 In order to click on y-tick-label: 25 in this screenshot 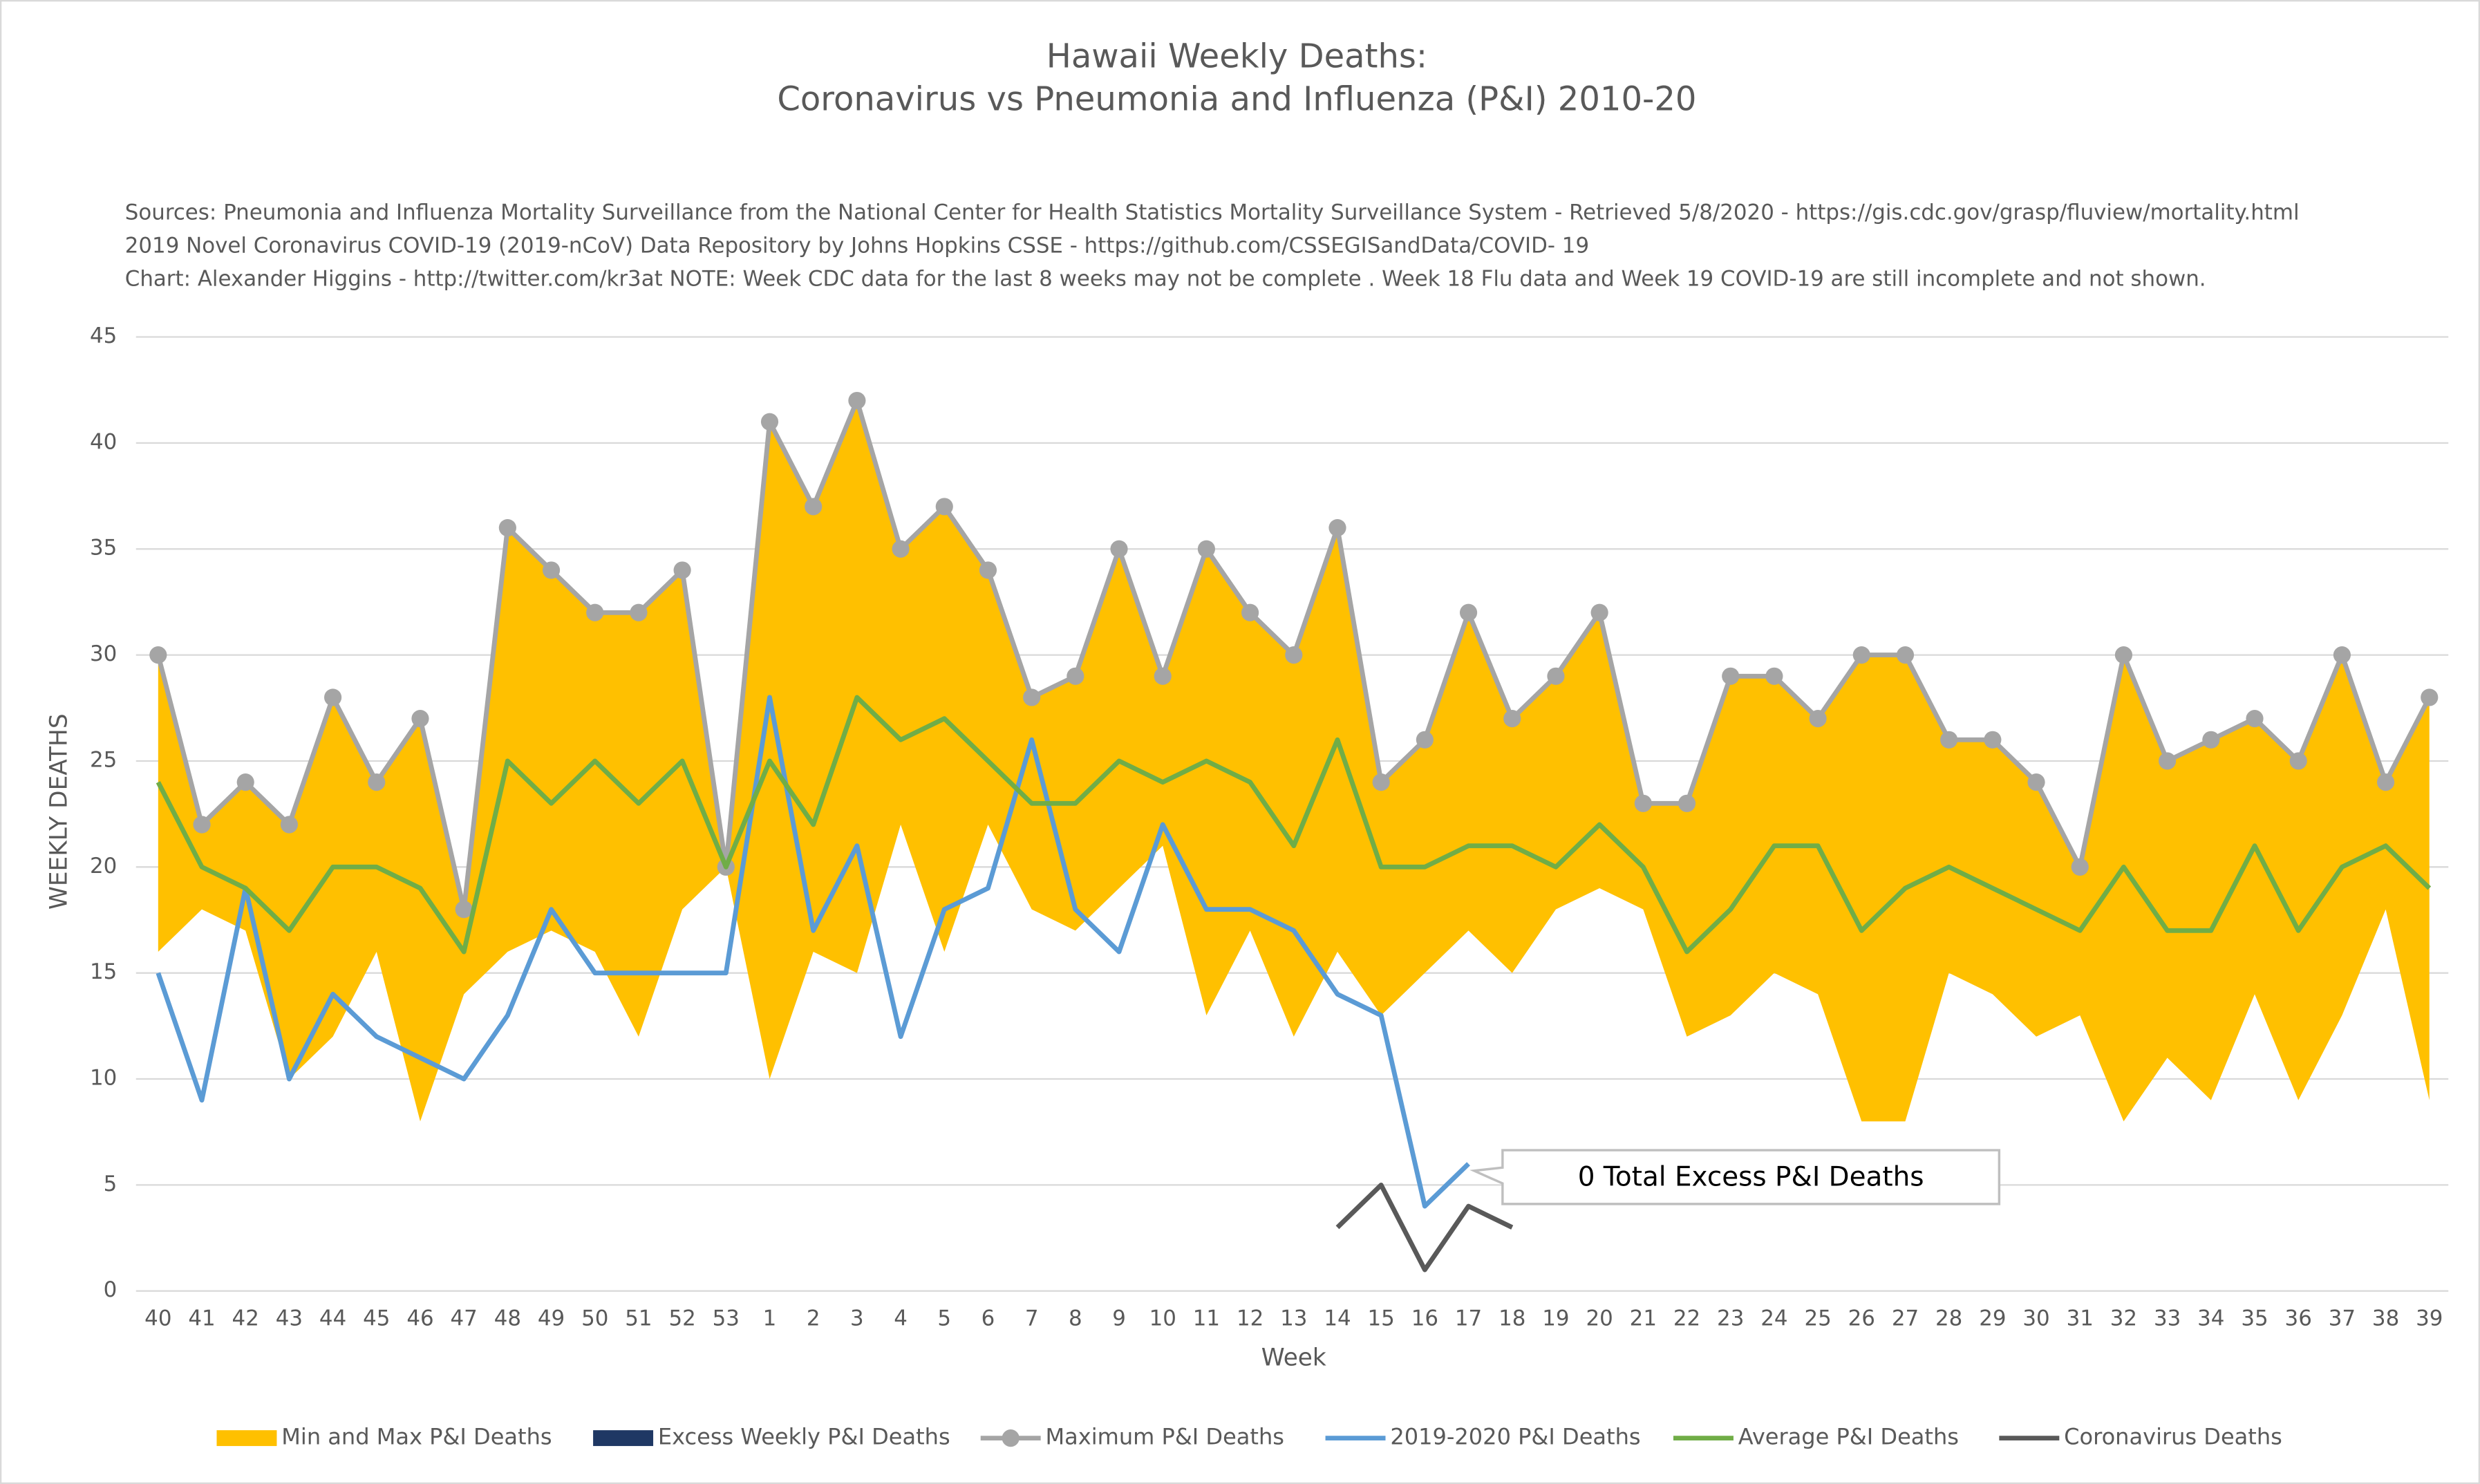, I will do `click(104, 760)`.